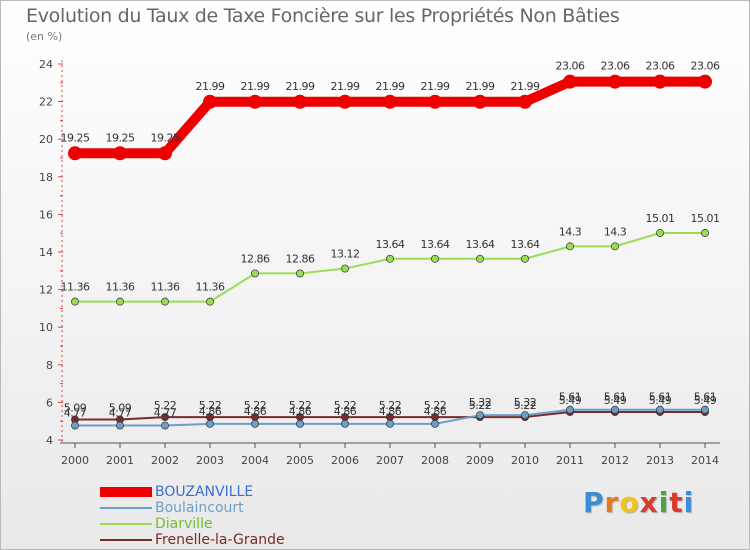  Describe the element at coordinates (75, 460) in the screenshot. I see `x-tick-label: 2000` at that location.